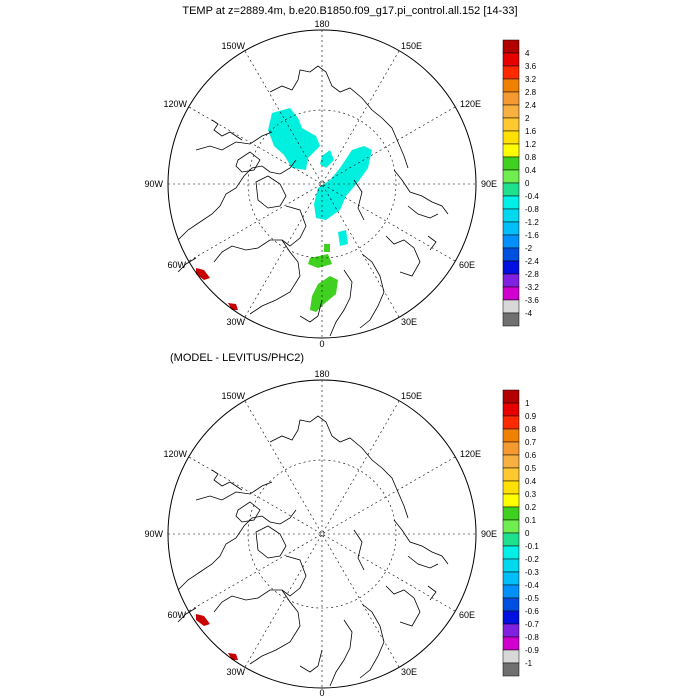 The image size is (700, 700). What do you see at coordinates (532, 274) in the screenshot?
I see `colorbar-label: -2.8` at bounding box center [532, 274].